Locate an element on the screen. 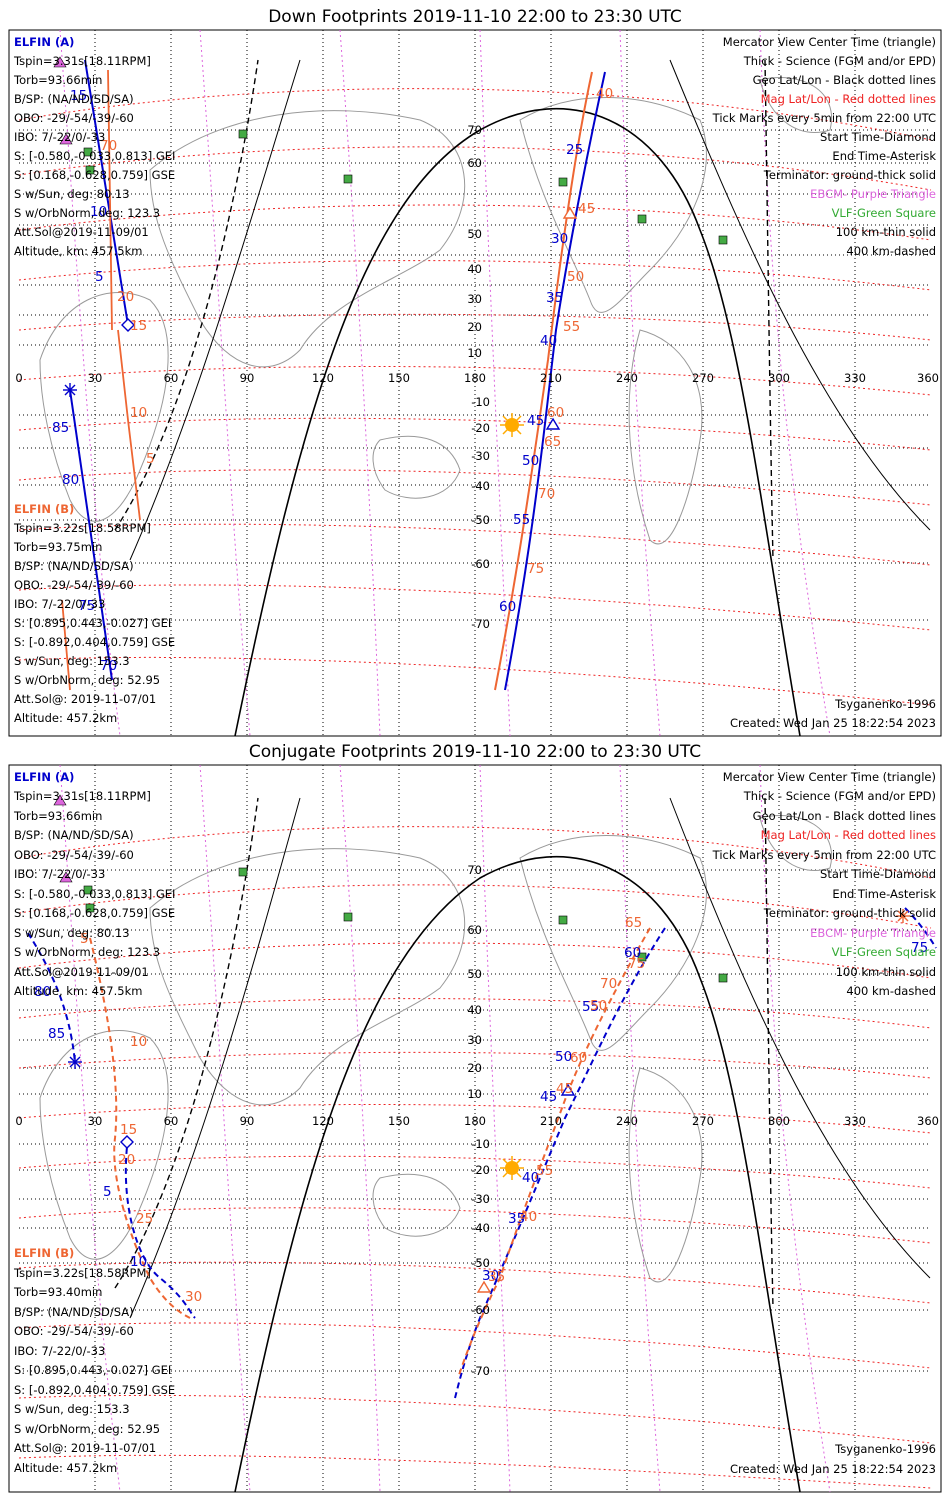  legend-item: EBCM- Purple Triangle is located at coordinates (873, 933).